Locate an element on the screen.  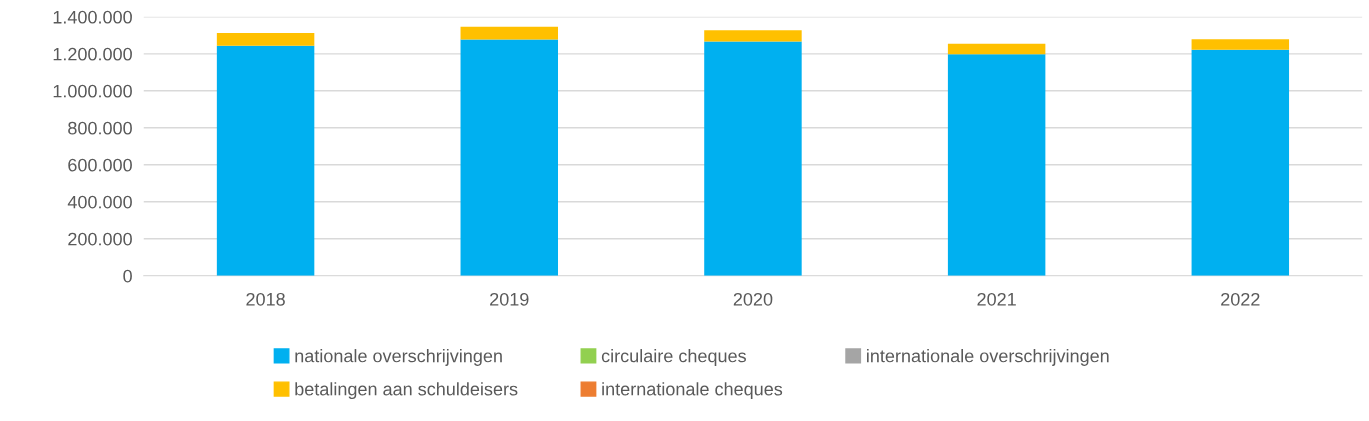
legend-label: nationale overschrijvingen is located at coordinates (398, 357).